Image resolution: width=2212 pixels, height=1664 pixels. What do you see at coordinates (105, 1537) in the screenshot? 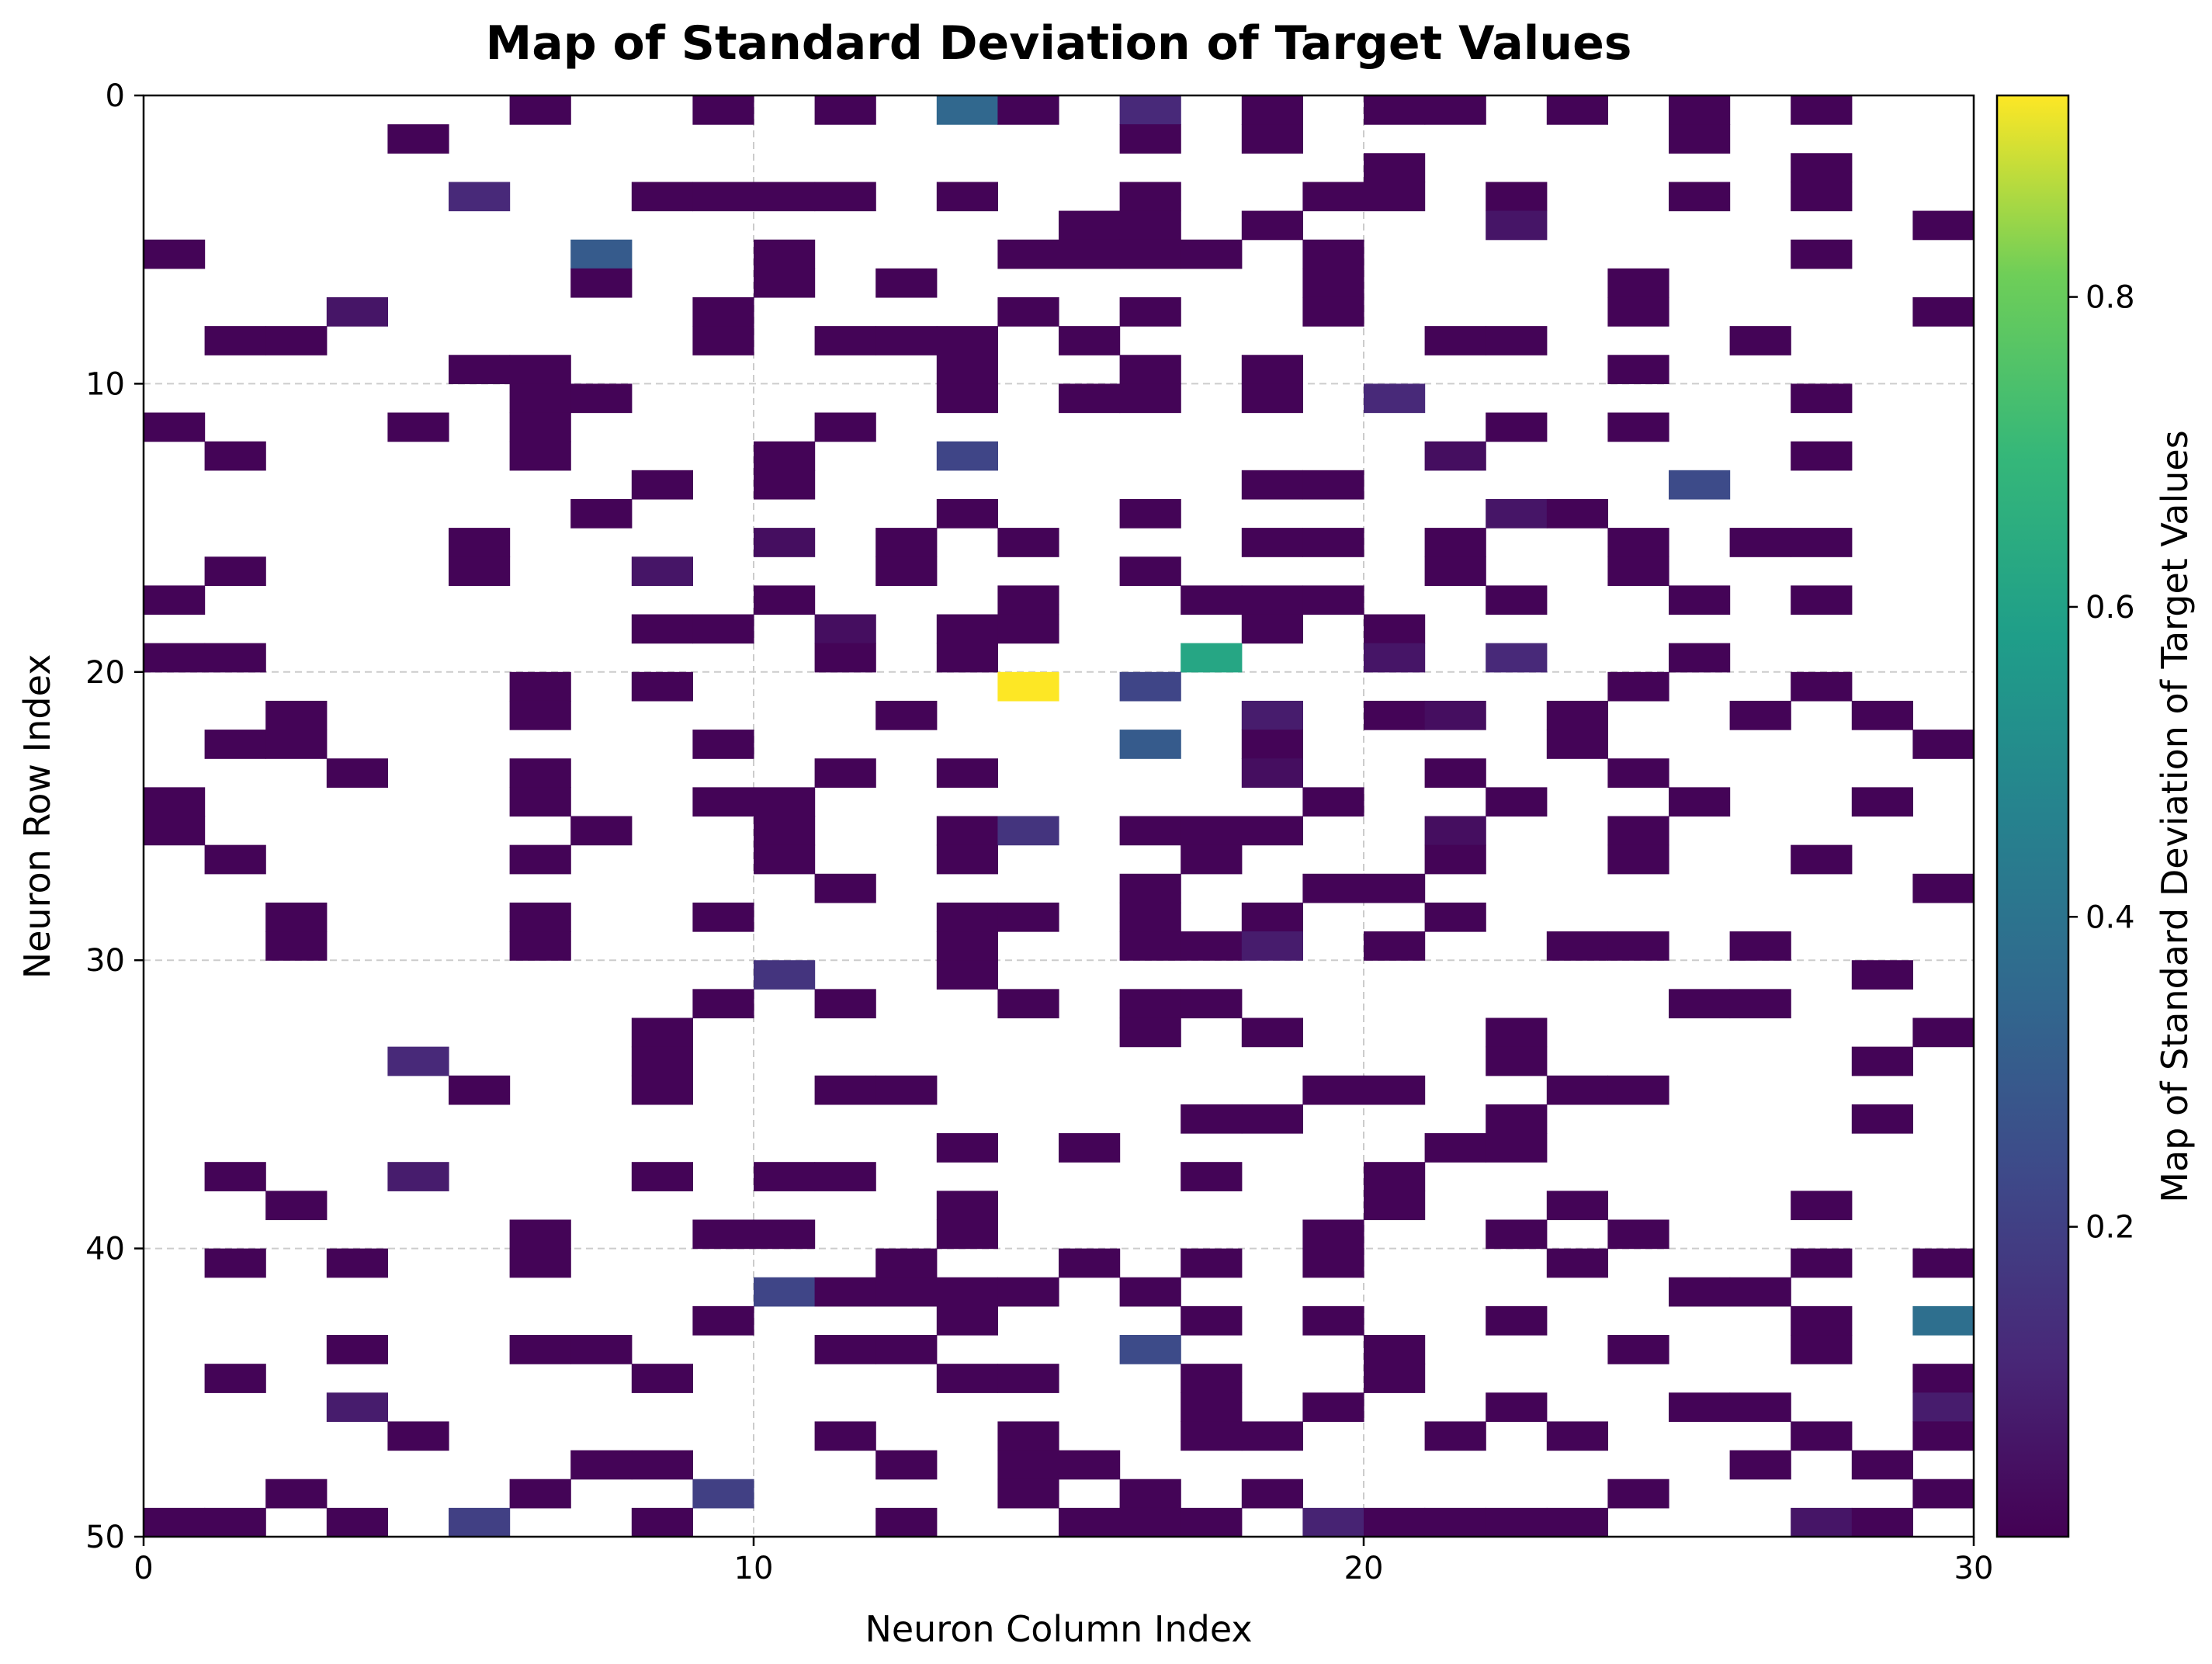
I see `y-tick-label: 50` at bounding box center [105, 1537].